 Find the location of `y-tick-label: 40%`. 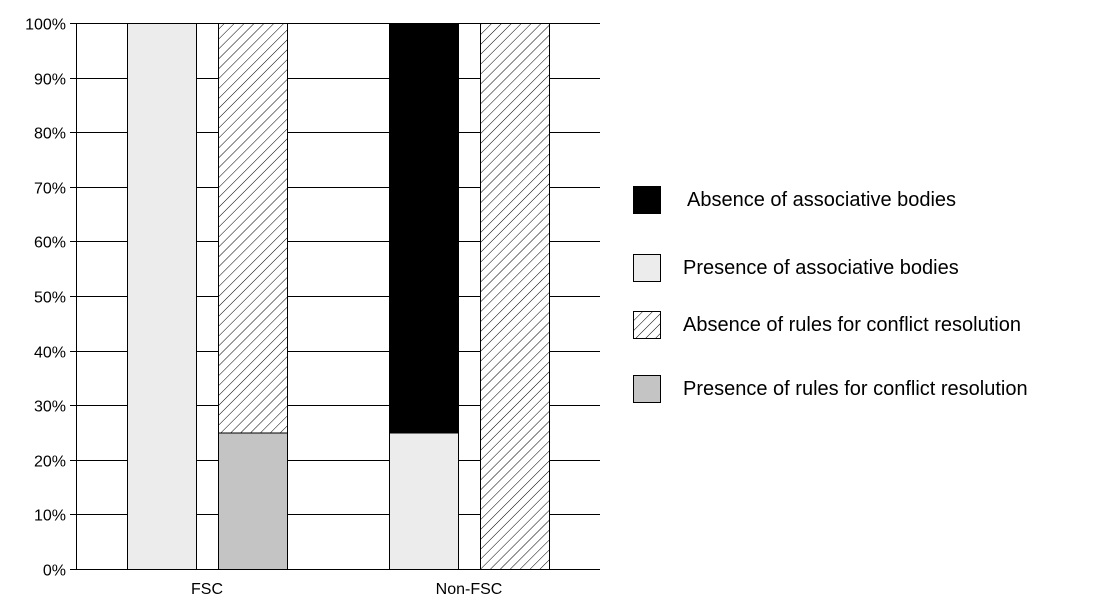

y-tick-label: 40% is located at coordinates (50, 353).